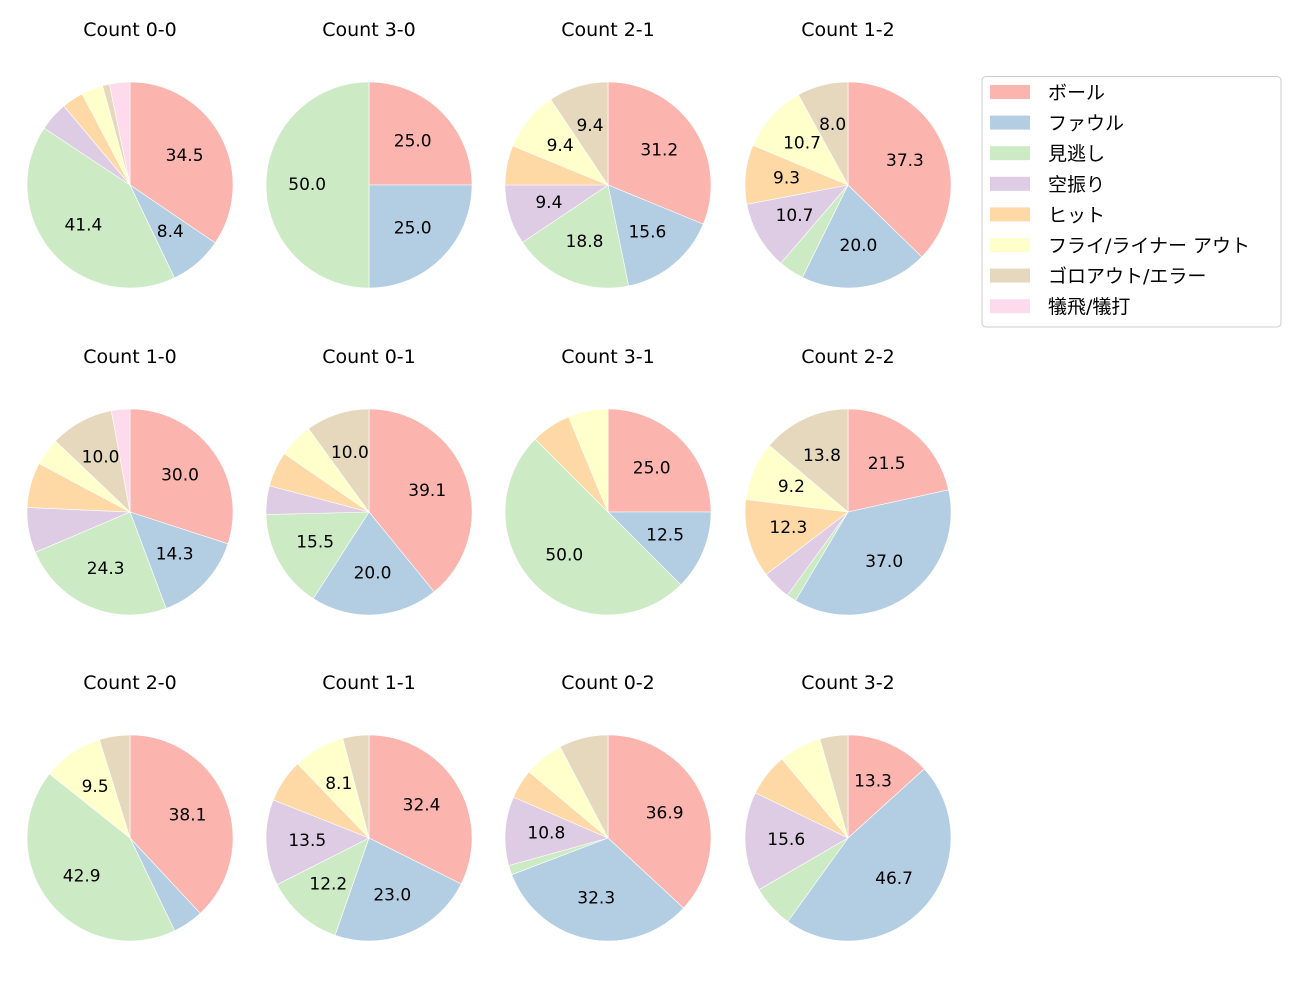 The image size is (1300, 1000). What do you see at coordinates (130, 683) in the screenshot?
I see `pie-title: Count 2-0` at bounding box center [130, 683].